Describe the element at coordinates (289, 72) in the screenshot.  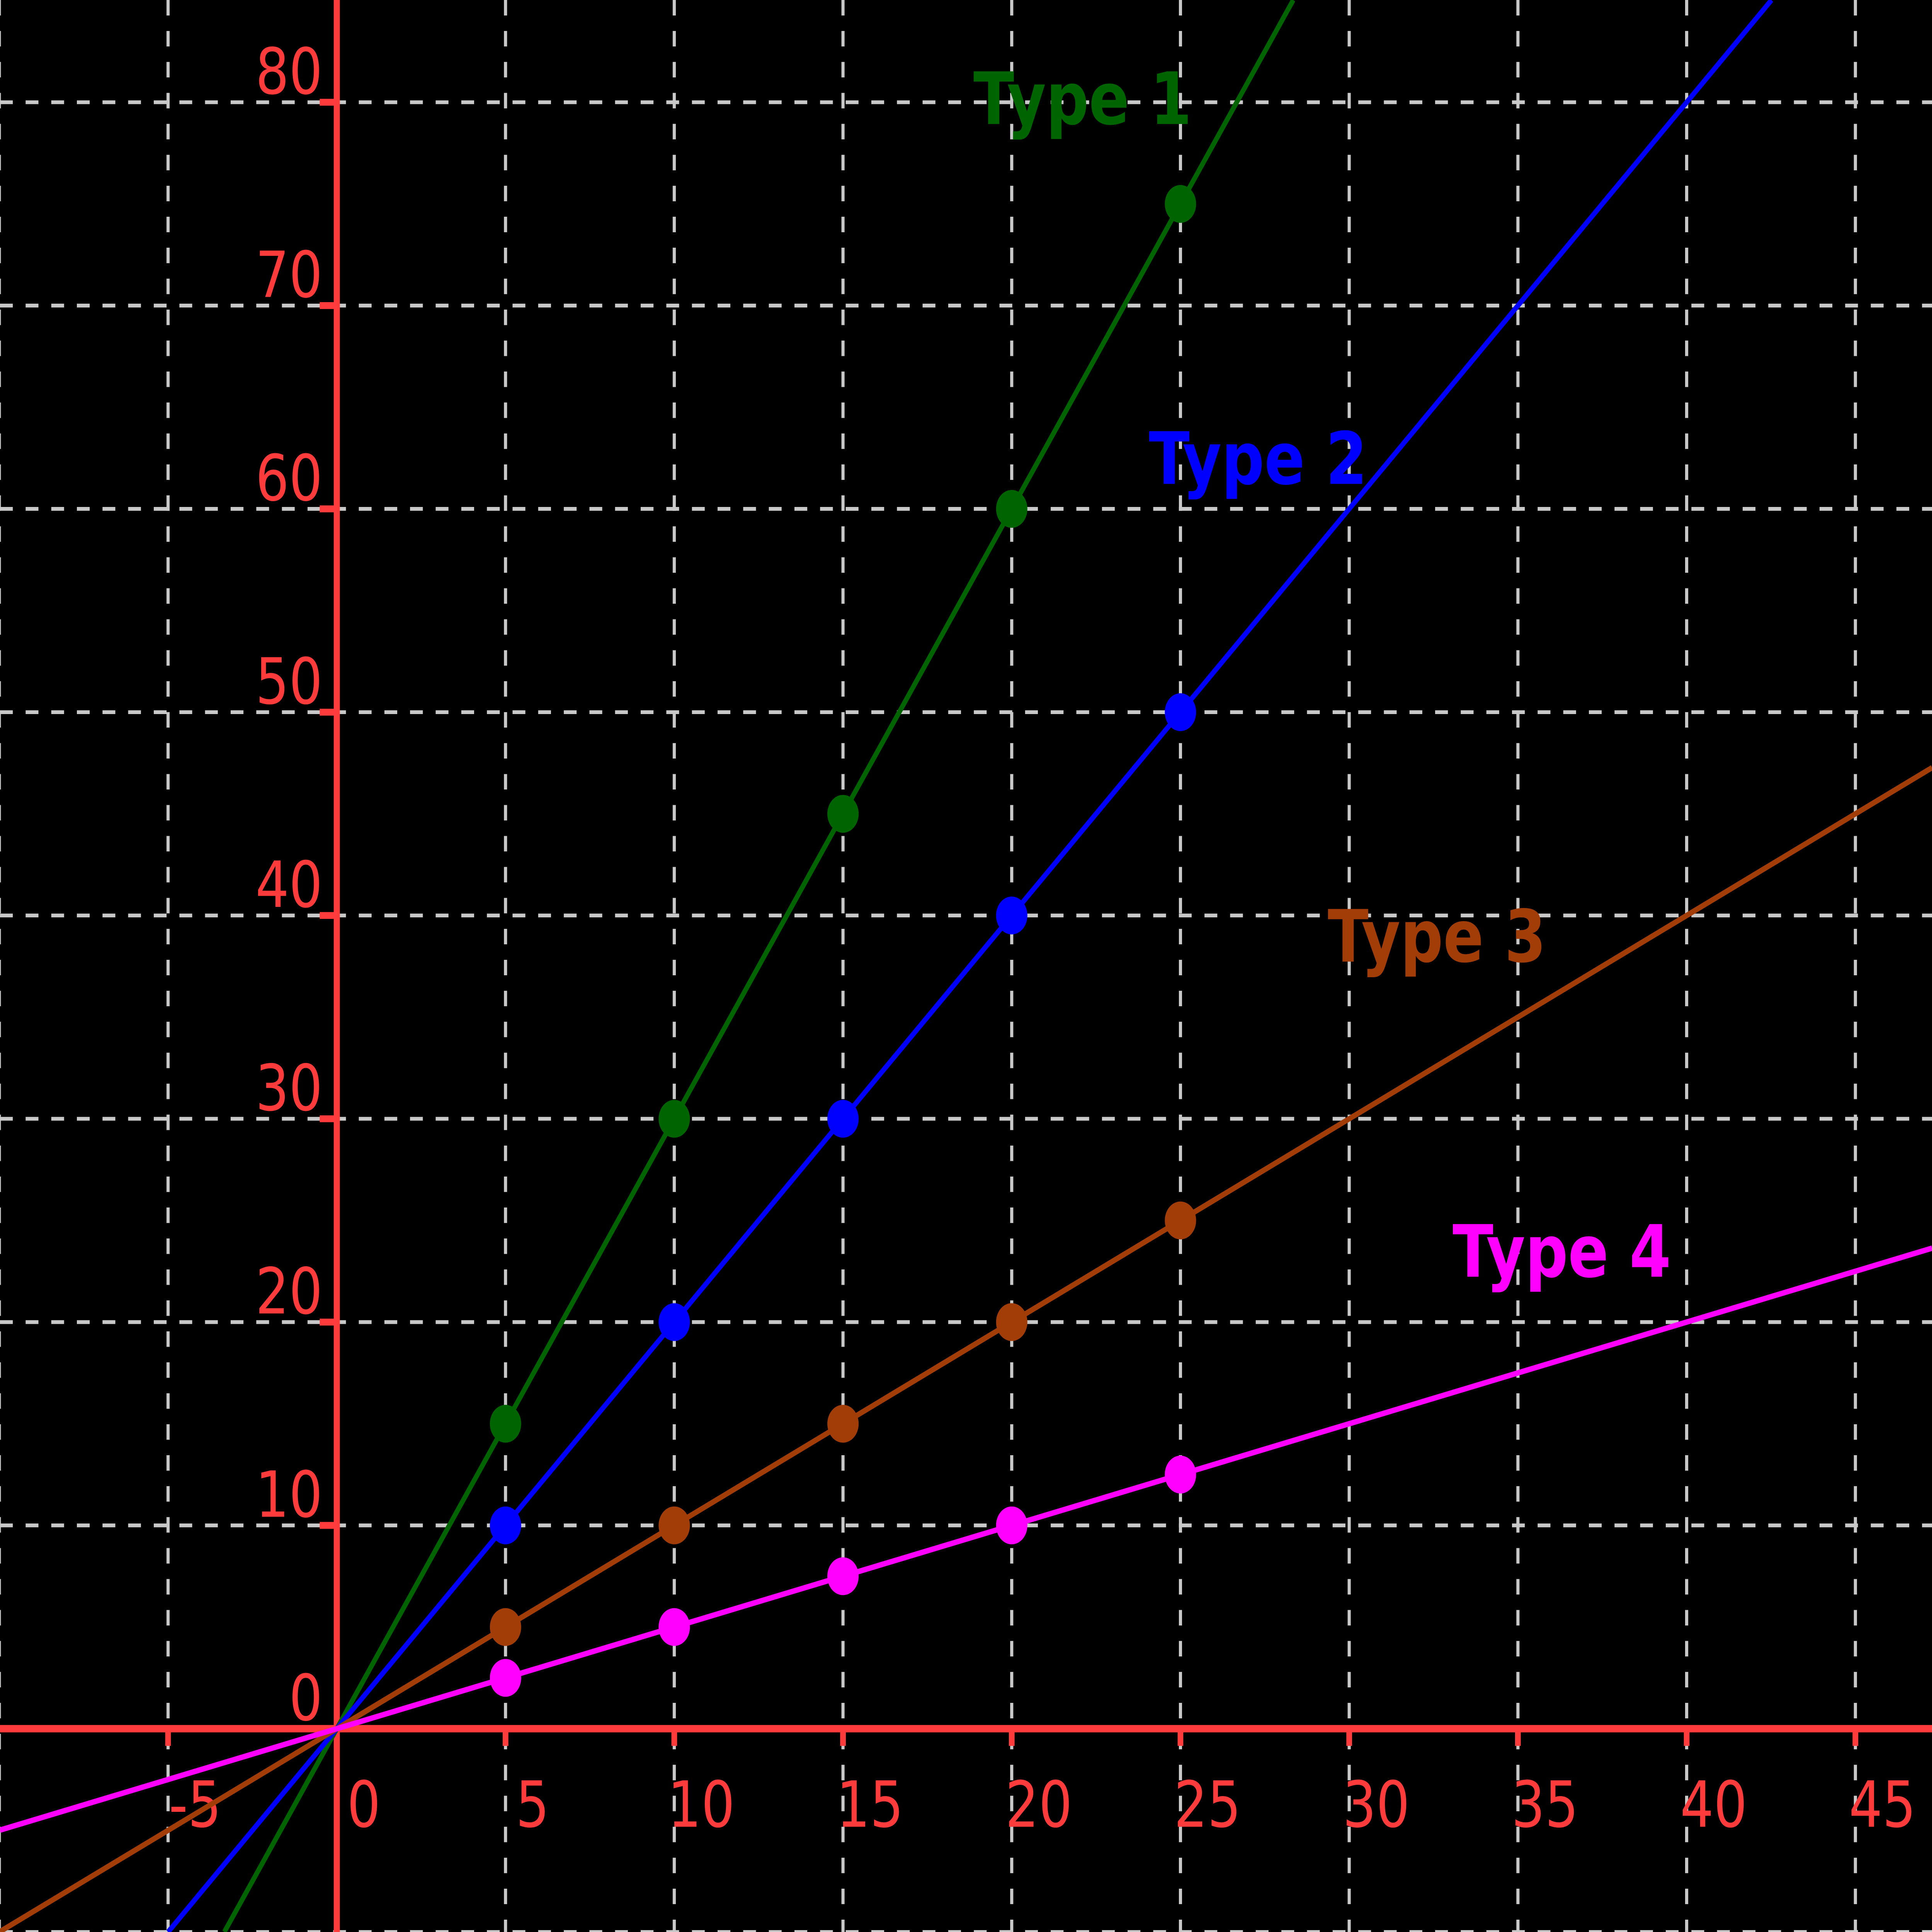
I see `y-tick-label-80: 80` at that location.